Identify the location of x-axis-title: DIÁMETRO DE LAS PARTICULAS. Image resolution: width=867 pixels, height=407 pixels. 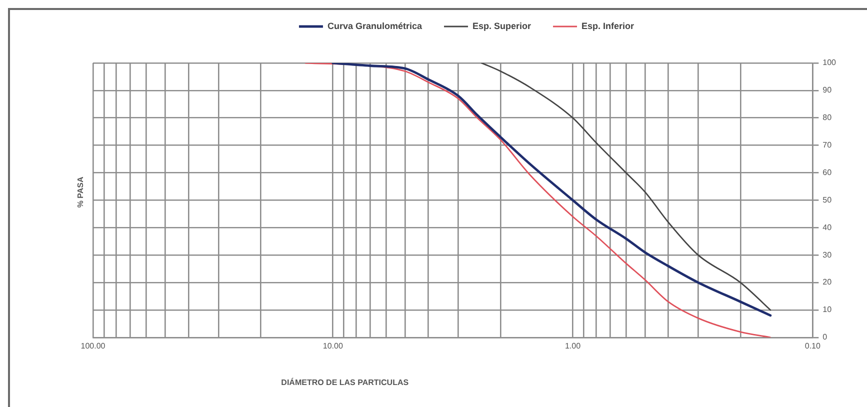
(345, 382).